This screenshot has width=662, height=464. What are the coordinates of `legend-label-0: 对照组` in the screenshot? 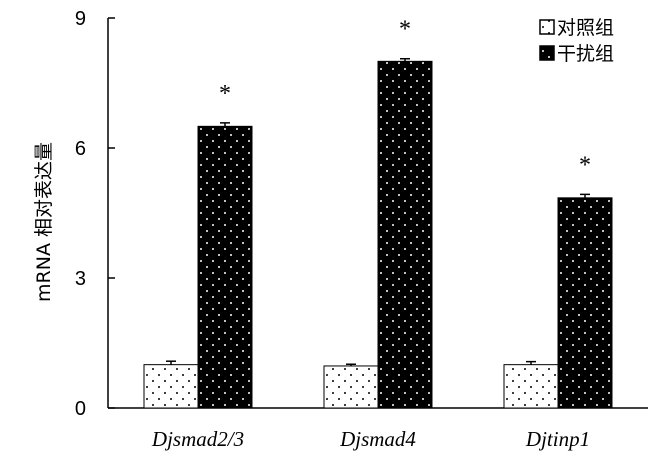 It's located at (585, 28).